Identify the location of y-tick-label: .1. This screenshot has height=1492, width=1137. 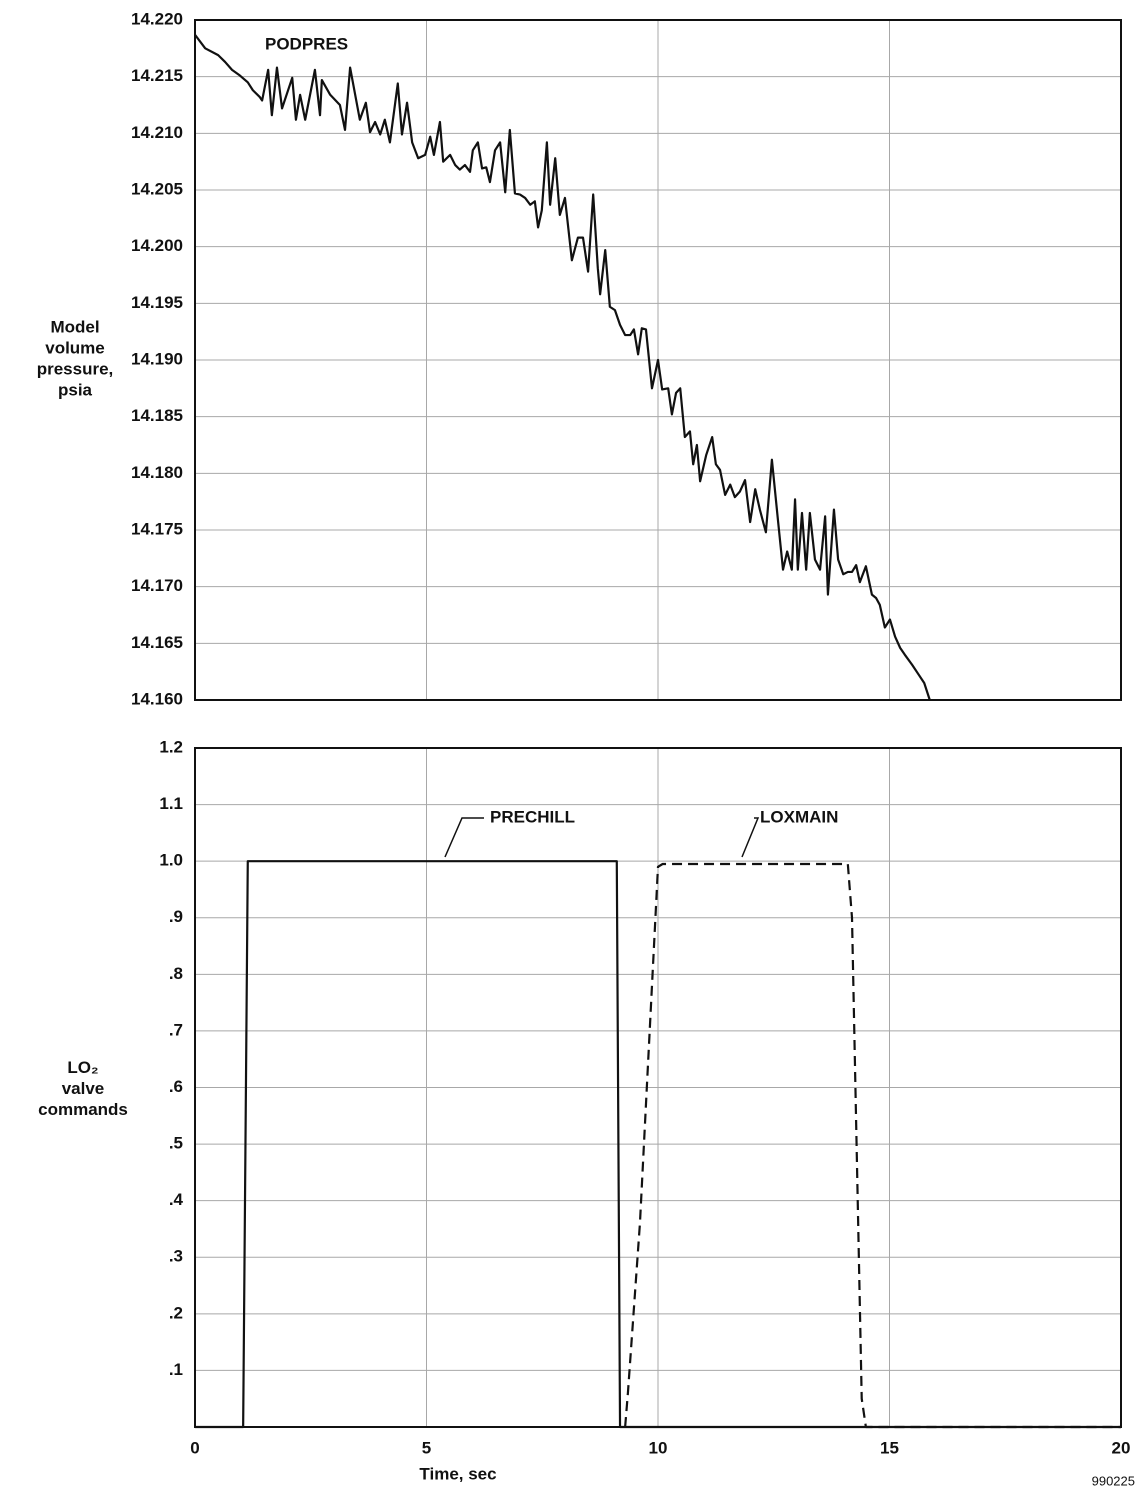
(176, 1369).